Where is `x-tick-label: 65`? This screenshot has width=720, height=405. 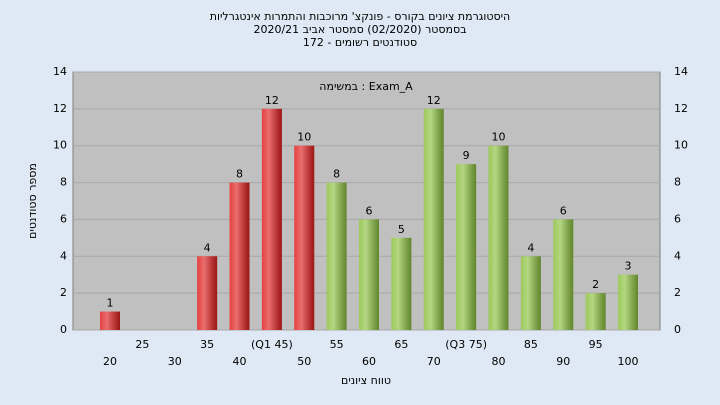 x-tick-label: 65 is located at coordinates (401, 344).